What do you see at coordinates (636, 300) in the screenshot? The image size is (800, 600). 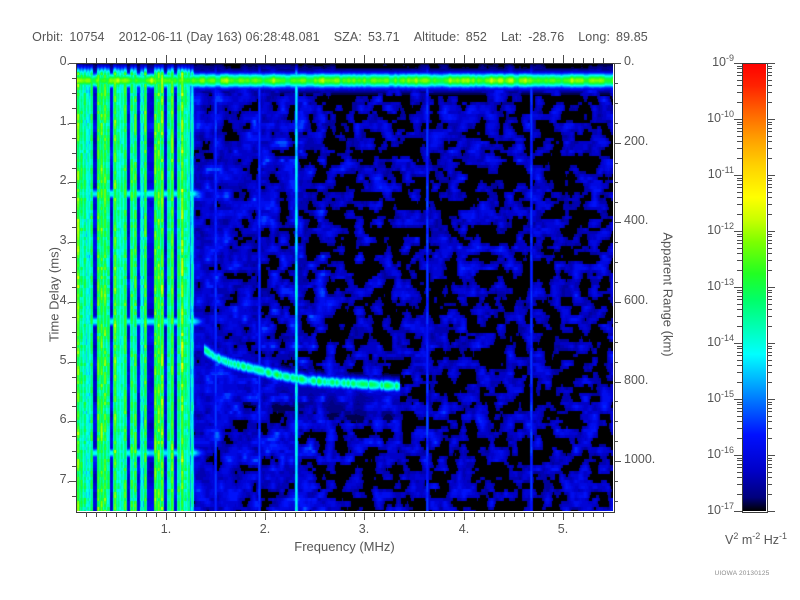 I see `y2-tick-label: 600.` at bounding box center [636, 300].